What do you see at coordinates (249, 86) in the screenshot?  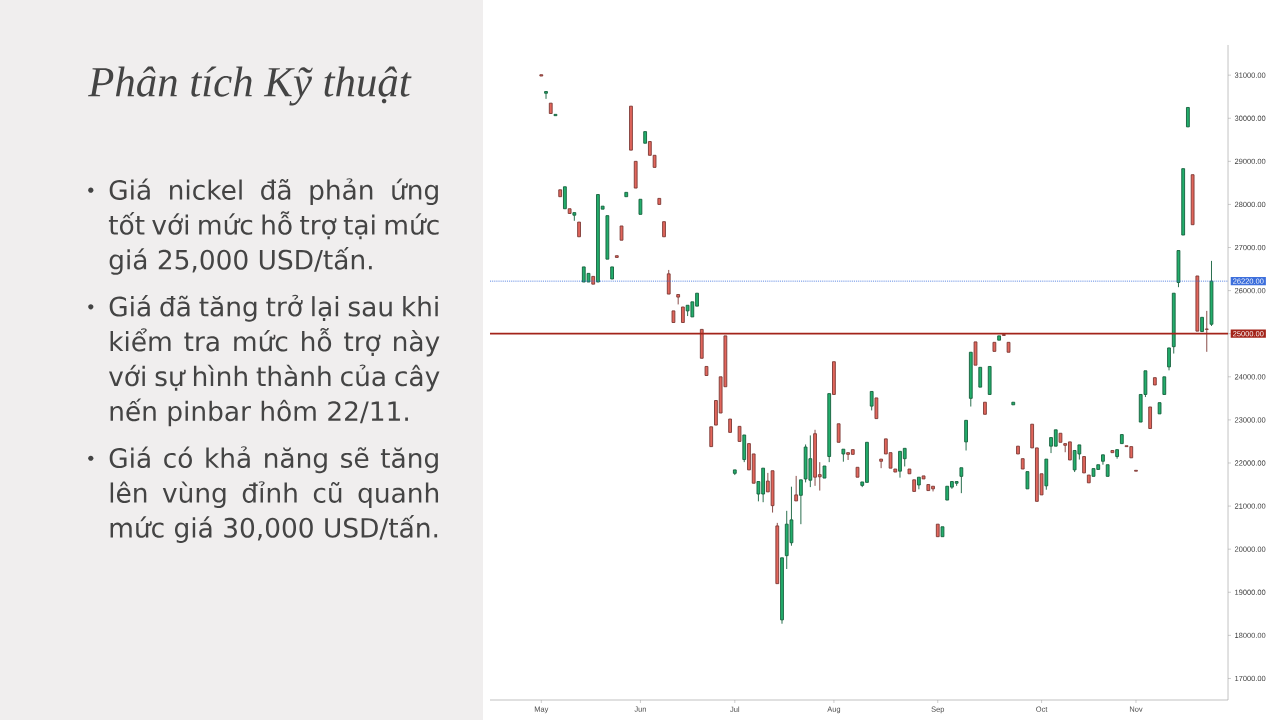 I see `chart-title: Phân tích Kỹ thuật` at bounding box center [249, 86].